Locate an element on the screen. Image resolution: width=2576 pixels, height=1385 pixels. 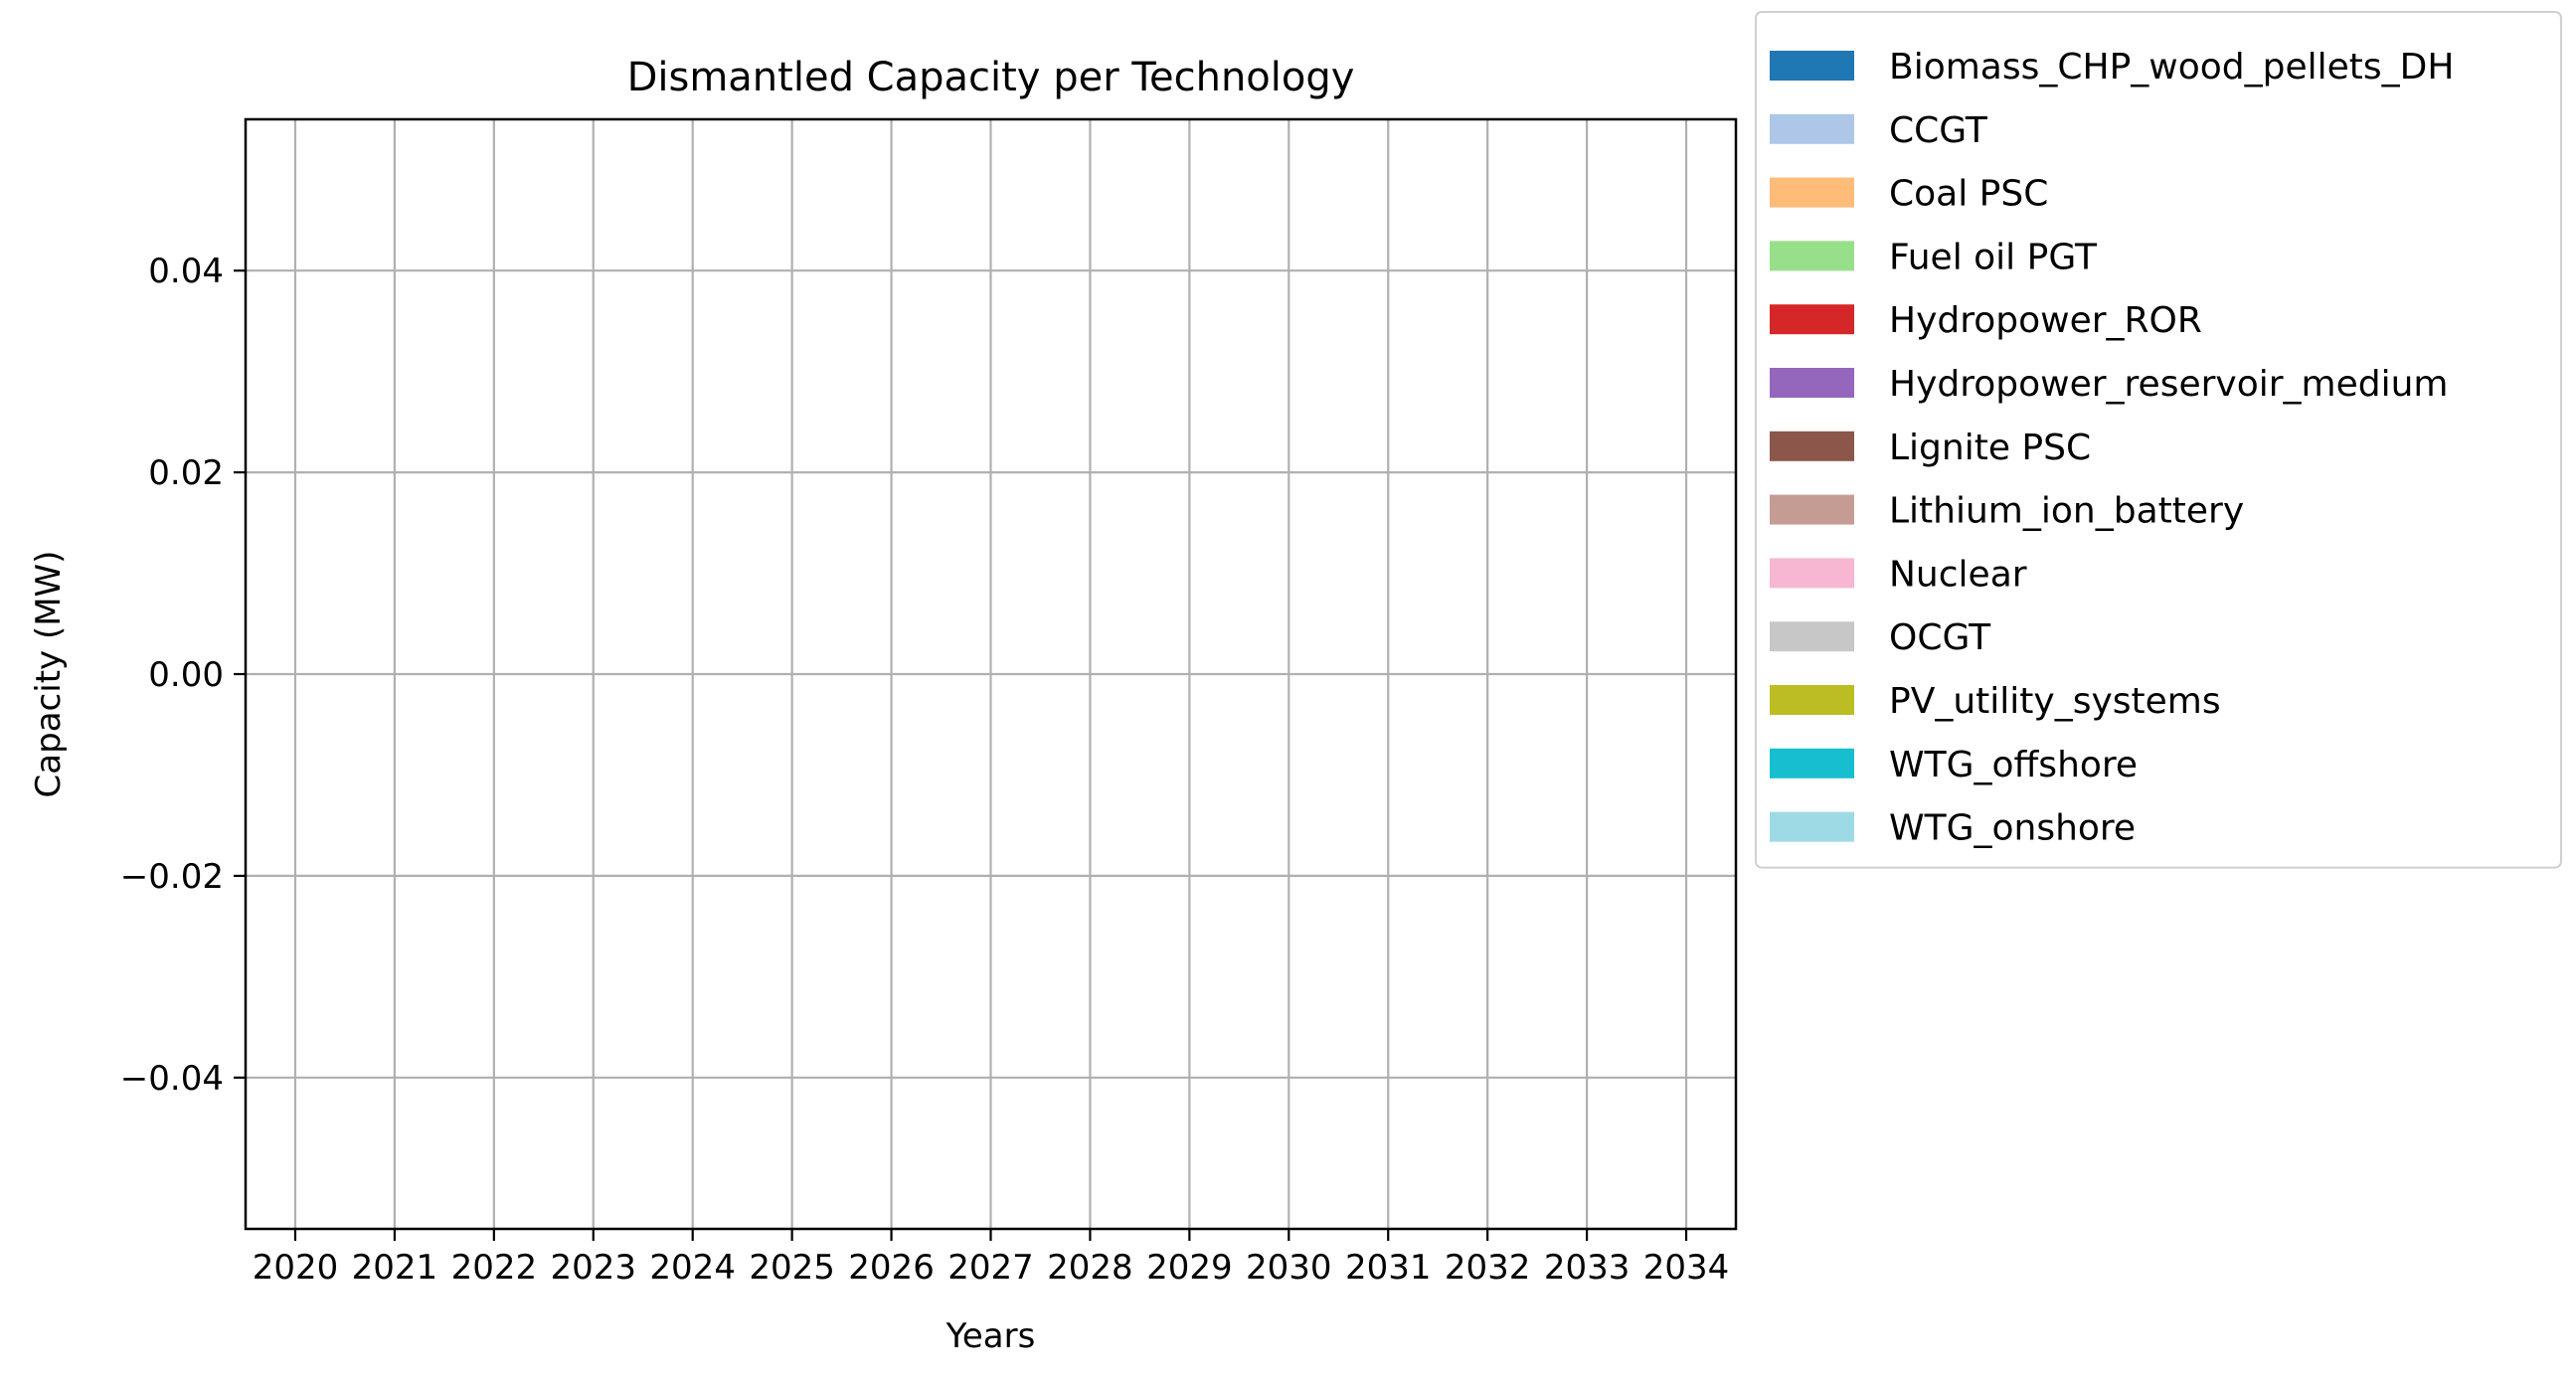
x-tick-label: 2027 is located at coordinates (990, 1268).